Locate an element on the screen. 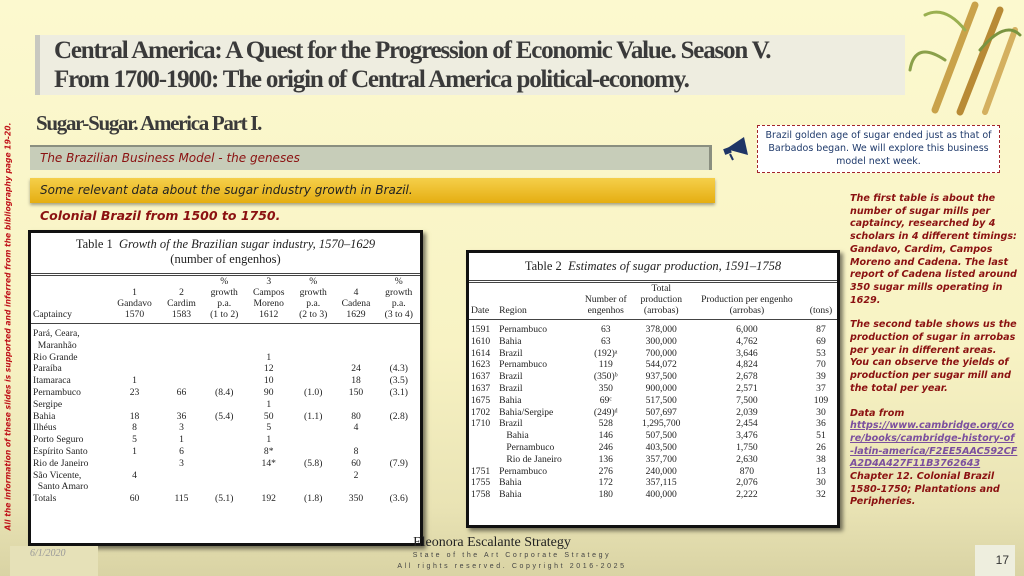  table2-cell: 350 is located at coordinates (605, 388).